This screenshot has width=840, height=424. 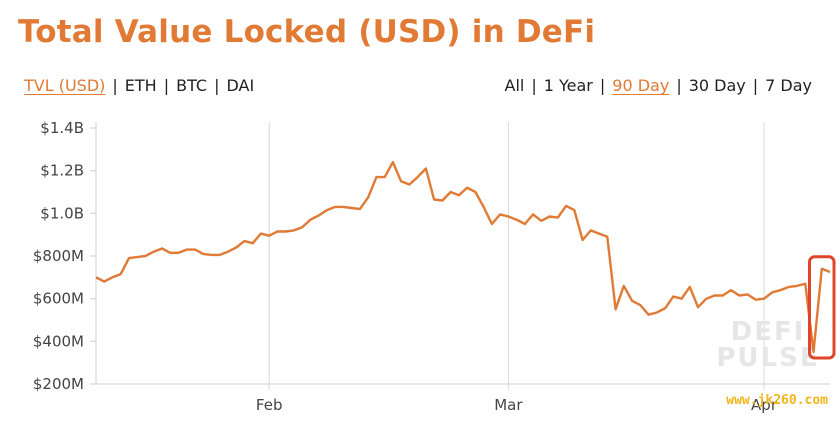 What do you see at coordinates (822, 307) in the screenshot?
I see `highlight-box` at bounding box center [822, 307].